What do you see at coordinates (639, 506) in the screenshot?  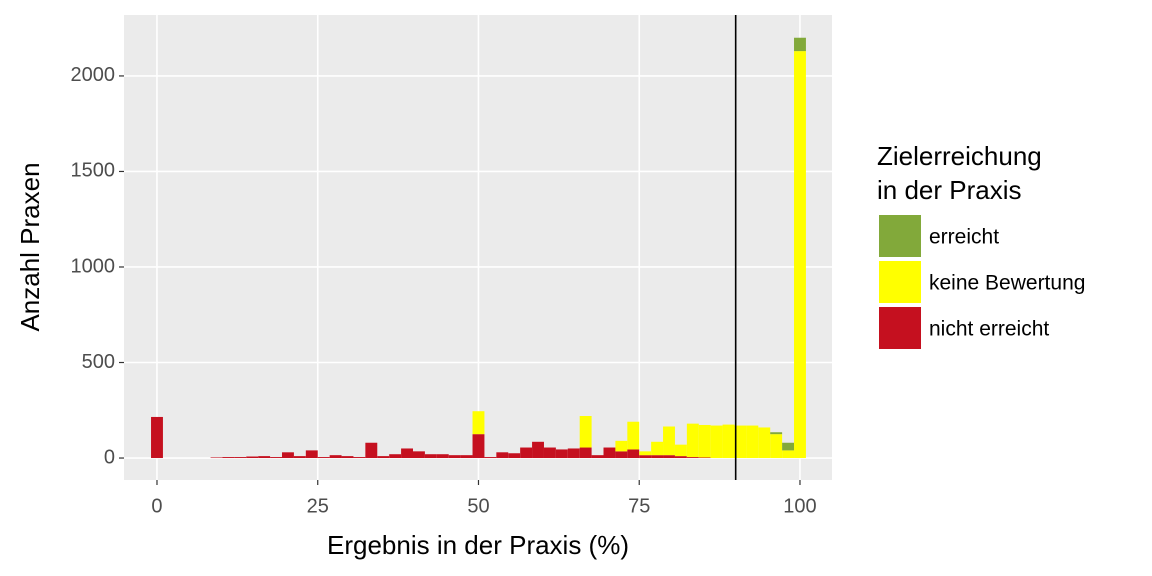 I see `x-tick-label: 75` at bounding box center [639, 506].